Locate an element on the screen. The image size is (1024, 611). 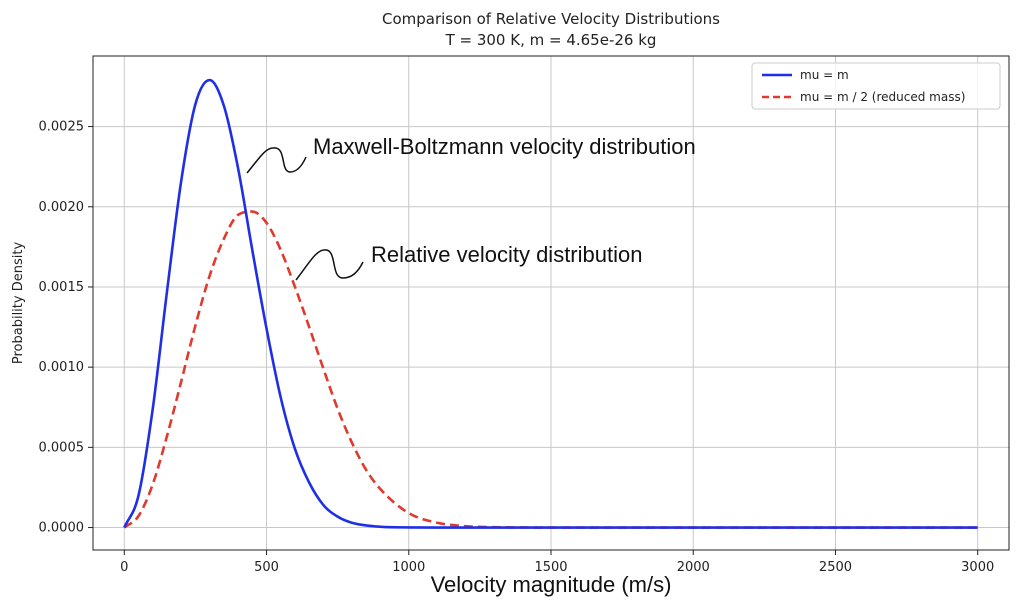
x-tick-label: 1000 is located at coordinates (408, 567).